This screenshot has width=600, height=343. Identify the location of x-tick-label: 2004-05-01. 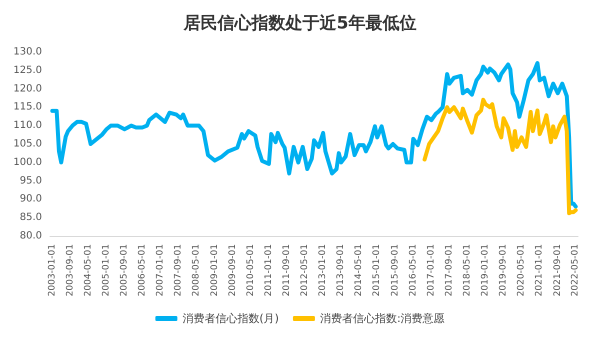
(88, 270).